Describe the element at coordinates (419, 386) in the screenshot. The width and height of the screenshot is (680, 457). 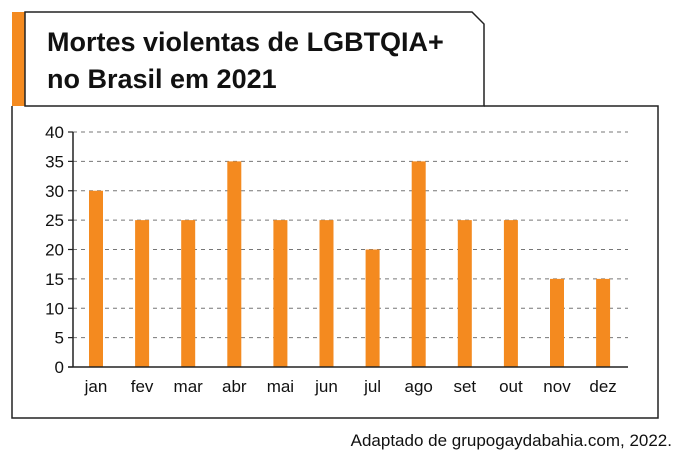
I see `x-category-label-ago: ago` at that location.